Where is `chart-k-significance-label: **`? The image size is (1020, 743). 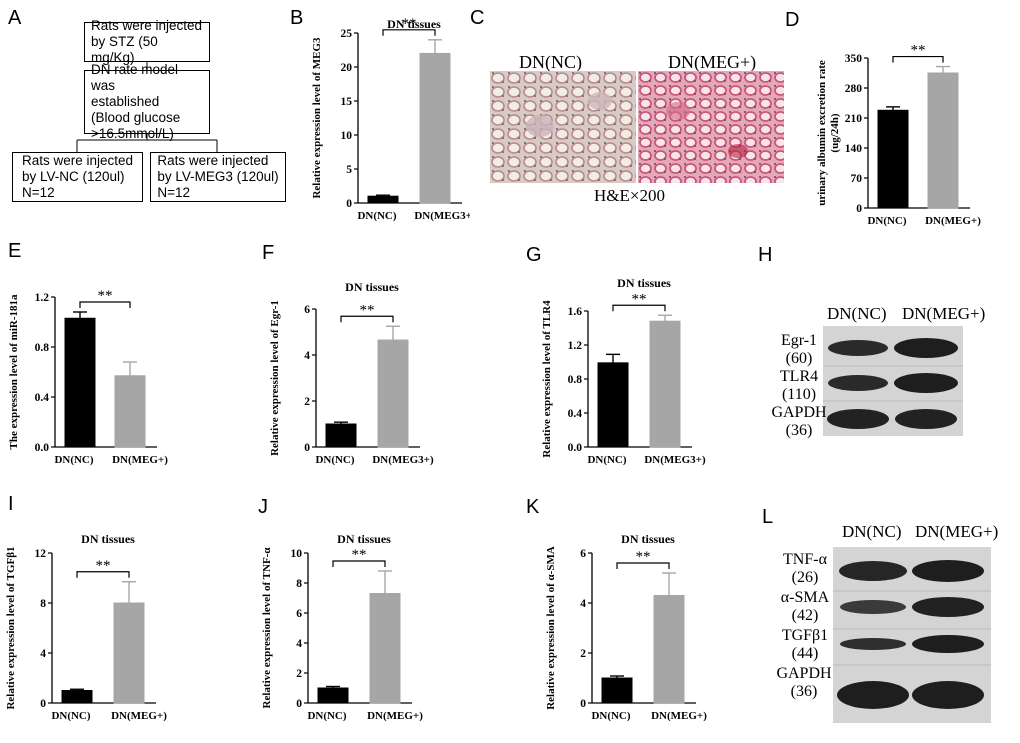
chart-k-significance-label: ** is located at coordinates (643, 557).